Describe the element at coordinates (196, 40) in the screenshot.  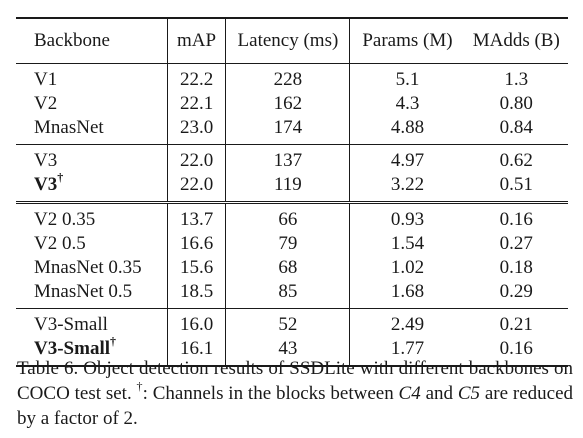
I see `header-map: mAP` at that location.